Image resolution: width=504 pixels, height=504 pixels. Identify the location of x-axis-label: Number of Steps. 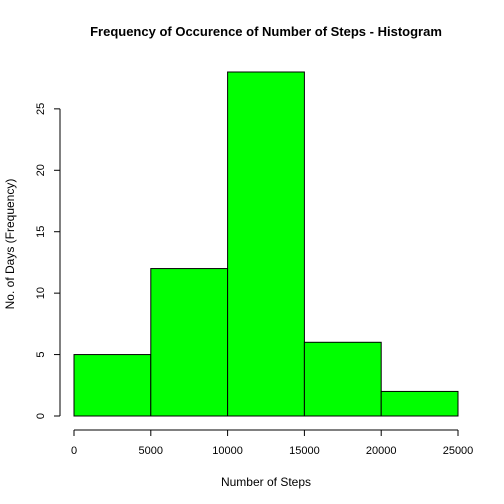
(266, 482).